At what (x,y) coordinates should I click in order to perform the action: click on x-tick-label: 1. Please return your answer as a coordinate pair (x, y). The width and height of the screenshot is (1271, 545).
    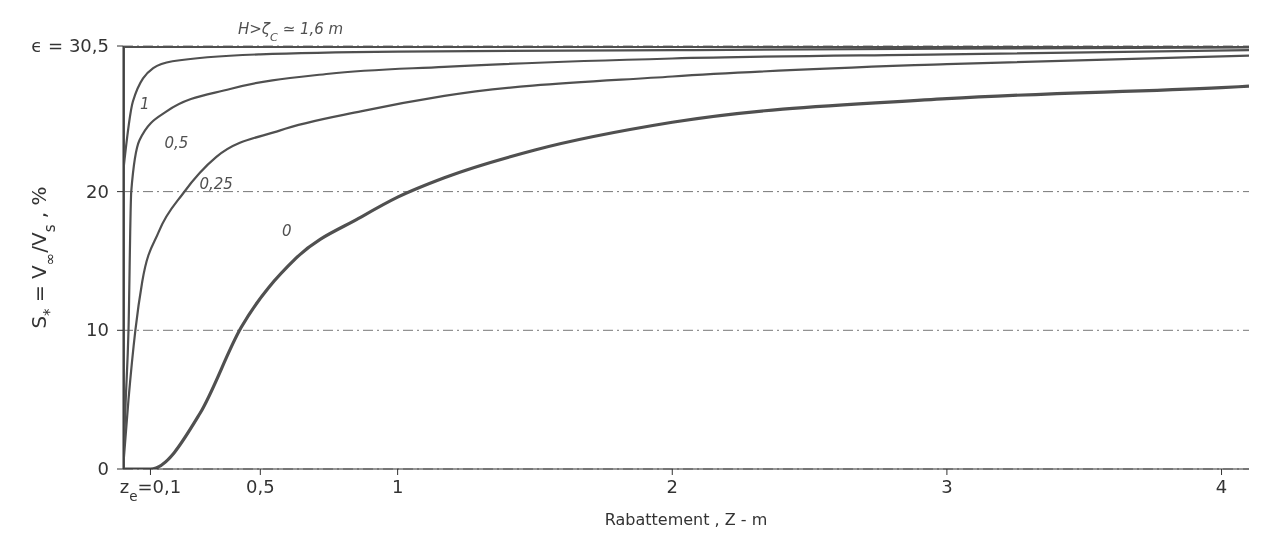
    Looking at the image, I should click on (397, 486).